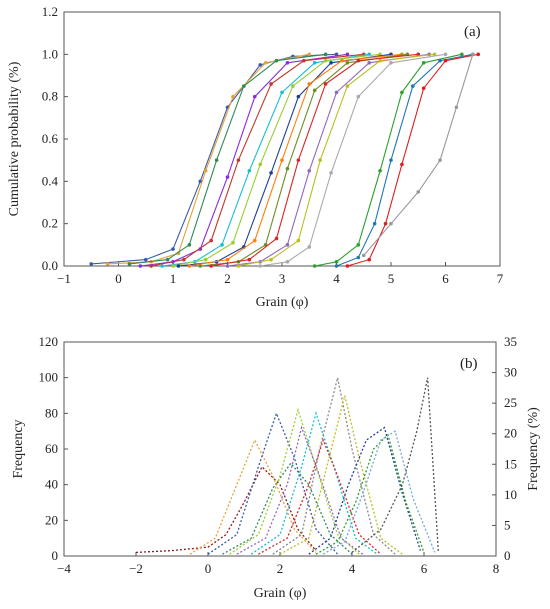 Image resolution: width=550 pixels, height=609 pixels. What do you see at coordinates (50, 223) in the screenshot?
I see `y-tick-label: 0.2` at bounding box center [50, 223].